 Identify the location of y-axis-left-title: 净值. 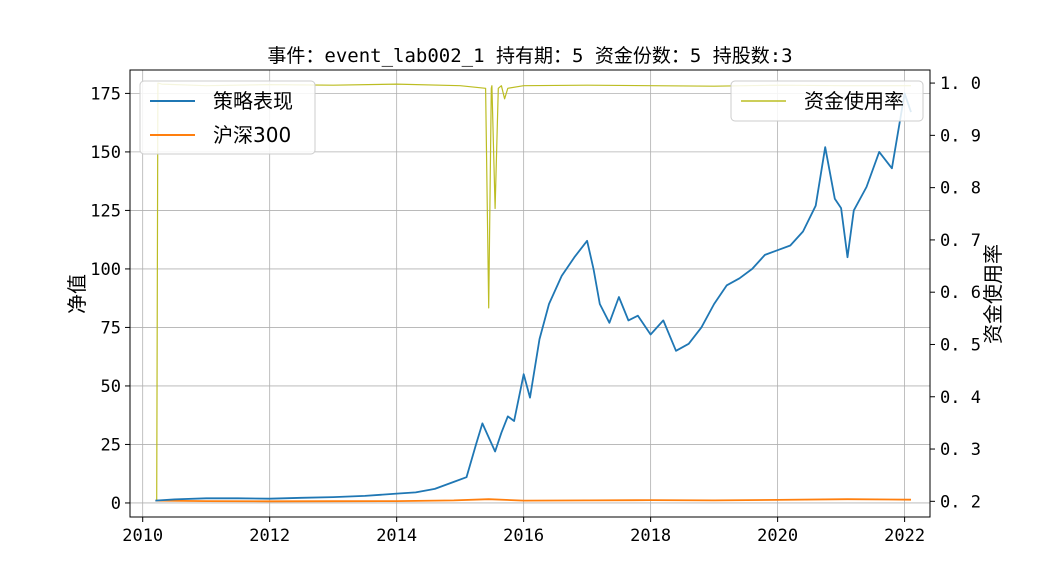
(77, 294).